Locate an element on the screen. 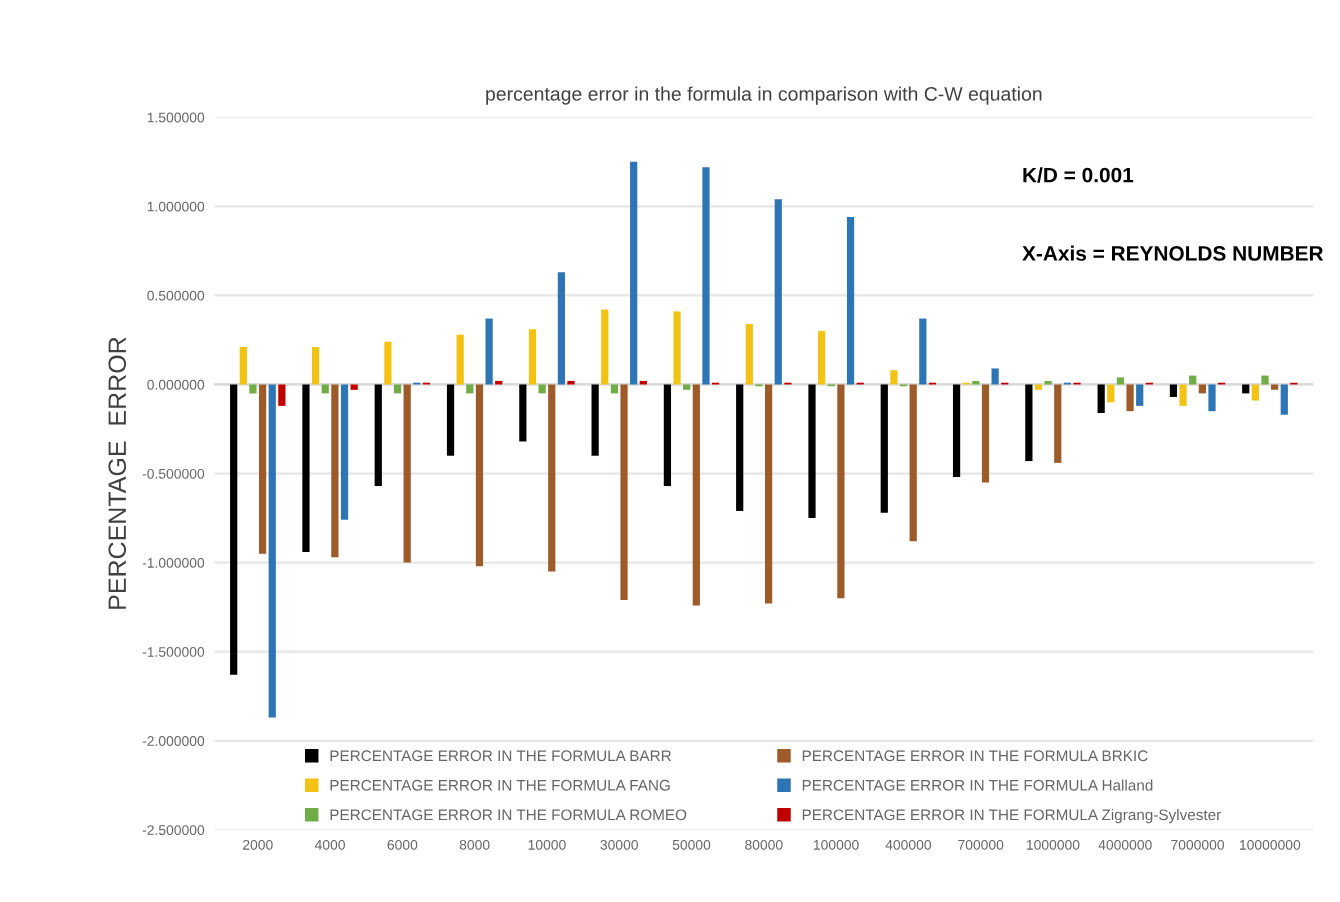  y-axis-title: PERCENTAGE ERROR is located at coordinates (117, 473).